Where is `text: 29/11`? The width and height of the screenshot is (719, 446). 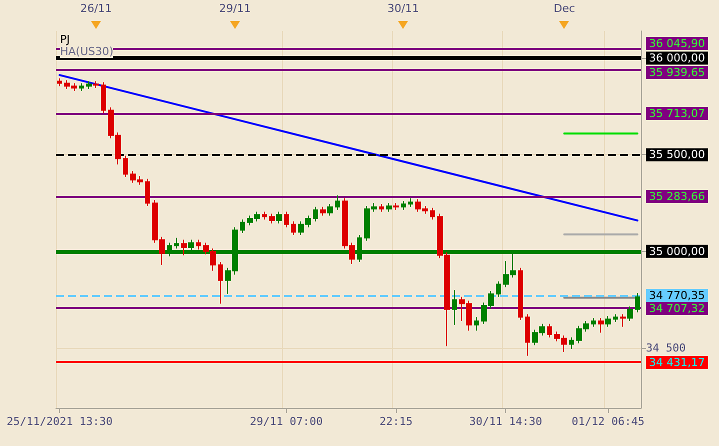
text: 29/11 is located at coordinates (235, 8).